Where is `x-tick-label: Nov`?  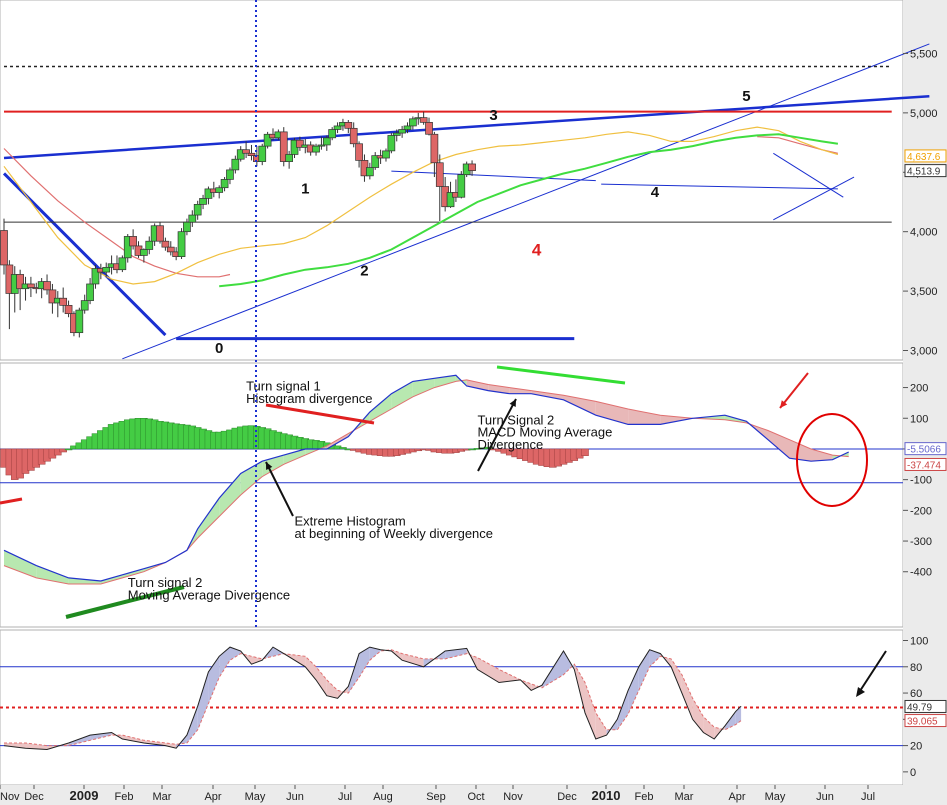
x-tick-label: Nov is located at coordinates (10, 797).